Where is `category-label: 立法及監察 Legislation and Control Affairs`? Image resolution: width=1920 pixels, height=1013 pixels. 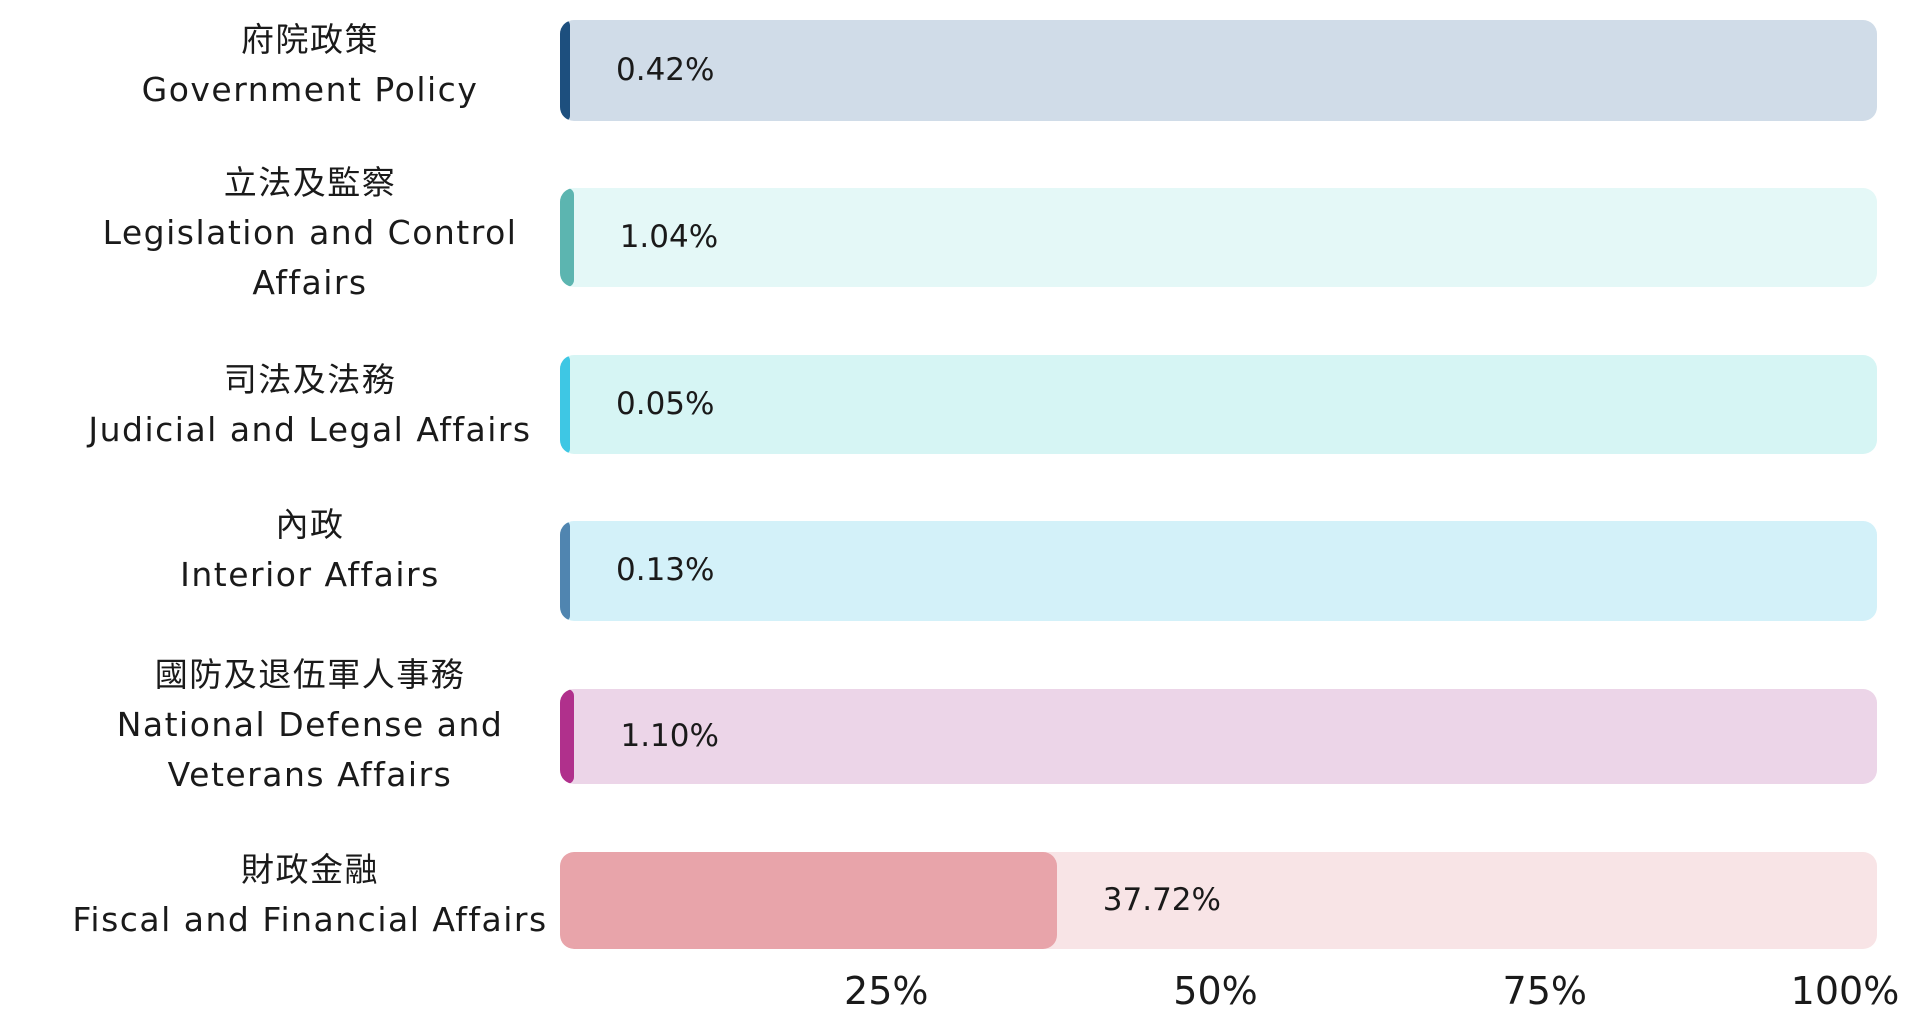 category-label: 立法及監察 Legislation and Control Affairs is located at coordinates (310, 233).